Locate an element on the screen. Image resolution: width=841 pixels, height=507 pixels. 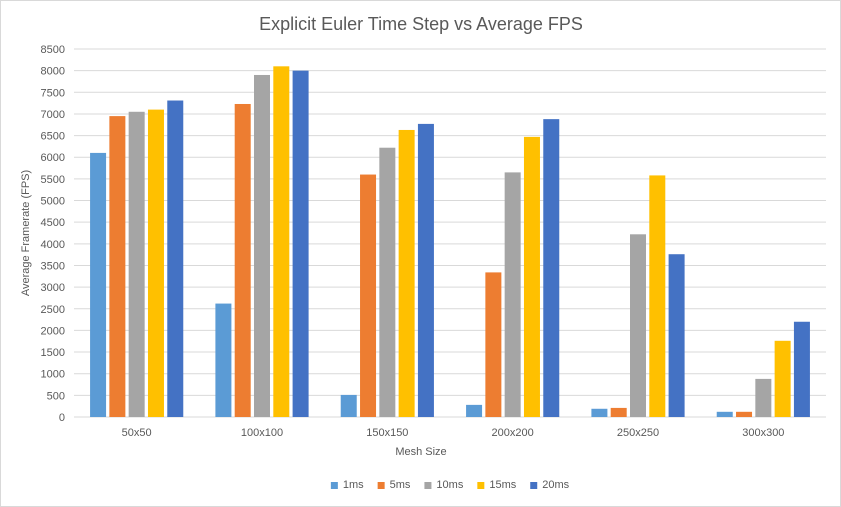
bar-10ms-300x300 is located at coordinates (763, 397).